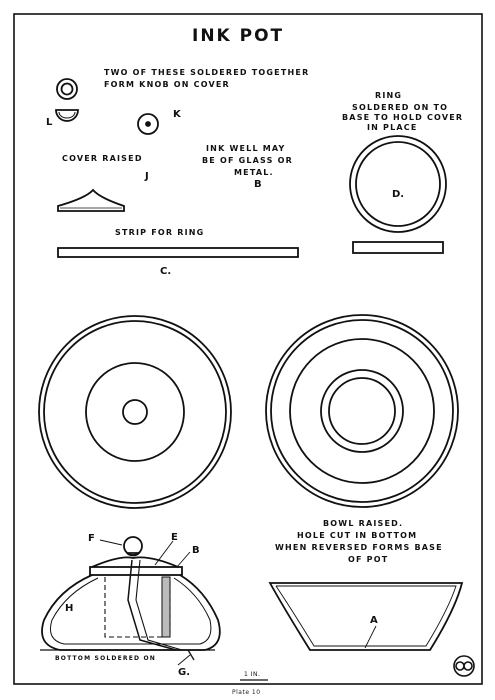 Image resolution: width=495 pixels, height=700 pixels. Describe the element at coordinates (374, 620) in the screenshot. I see `letter-a: A` at that location.